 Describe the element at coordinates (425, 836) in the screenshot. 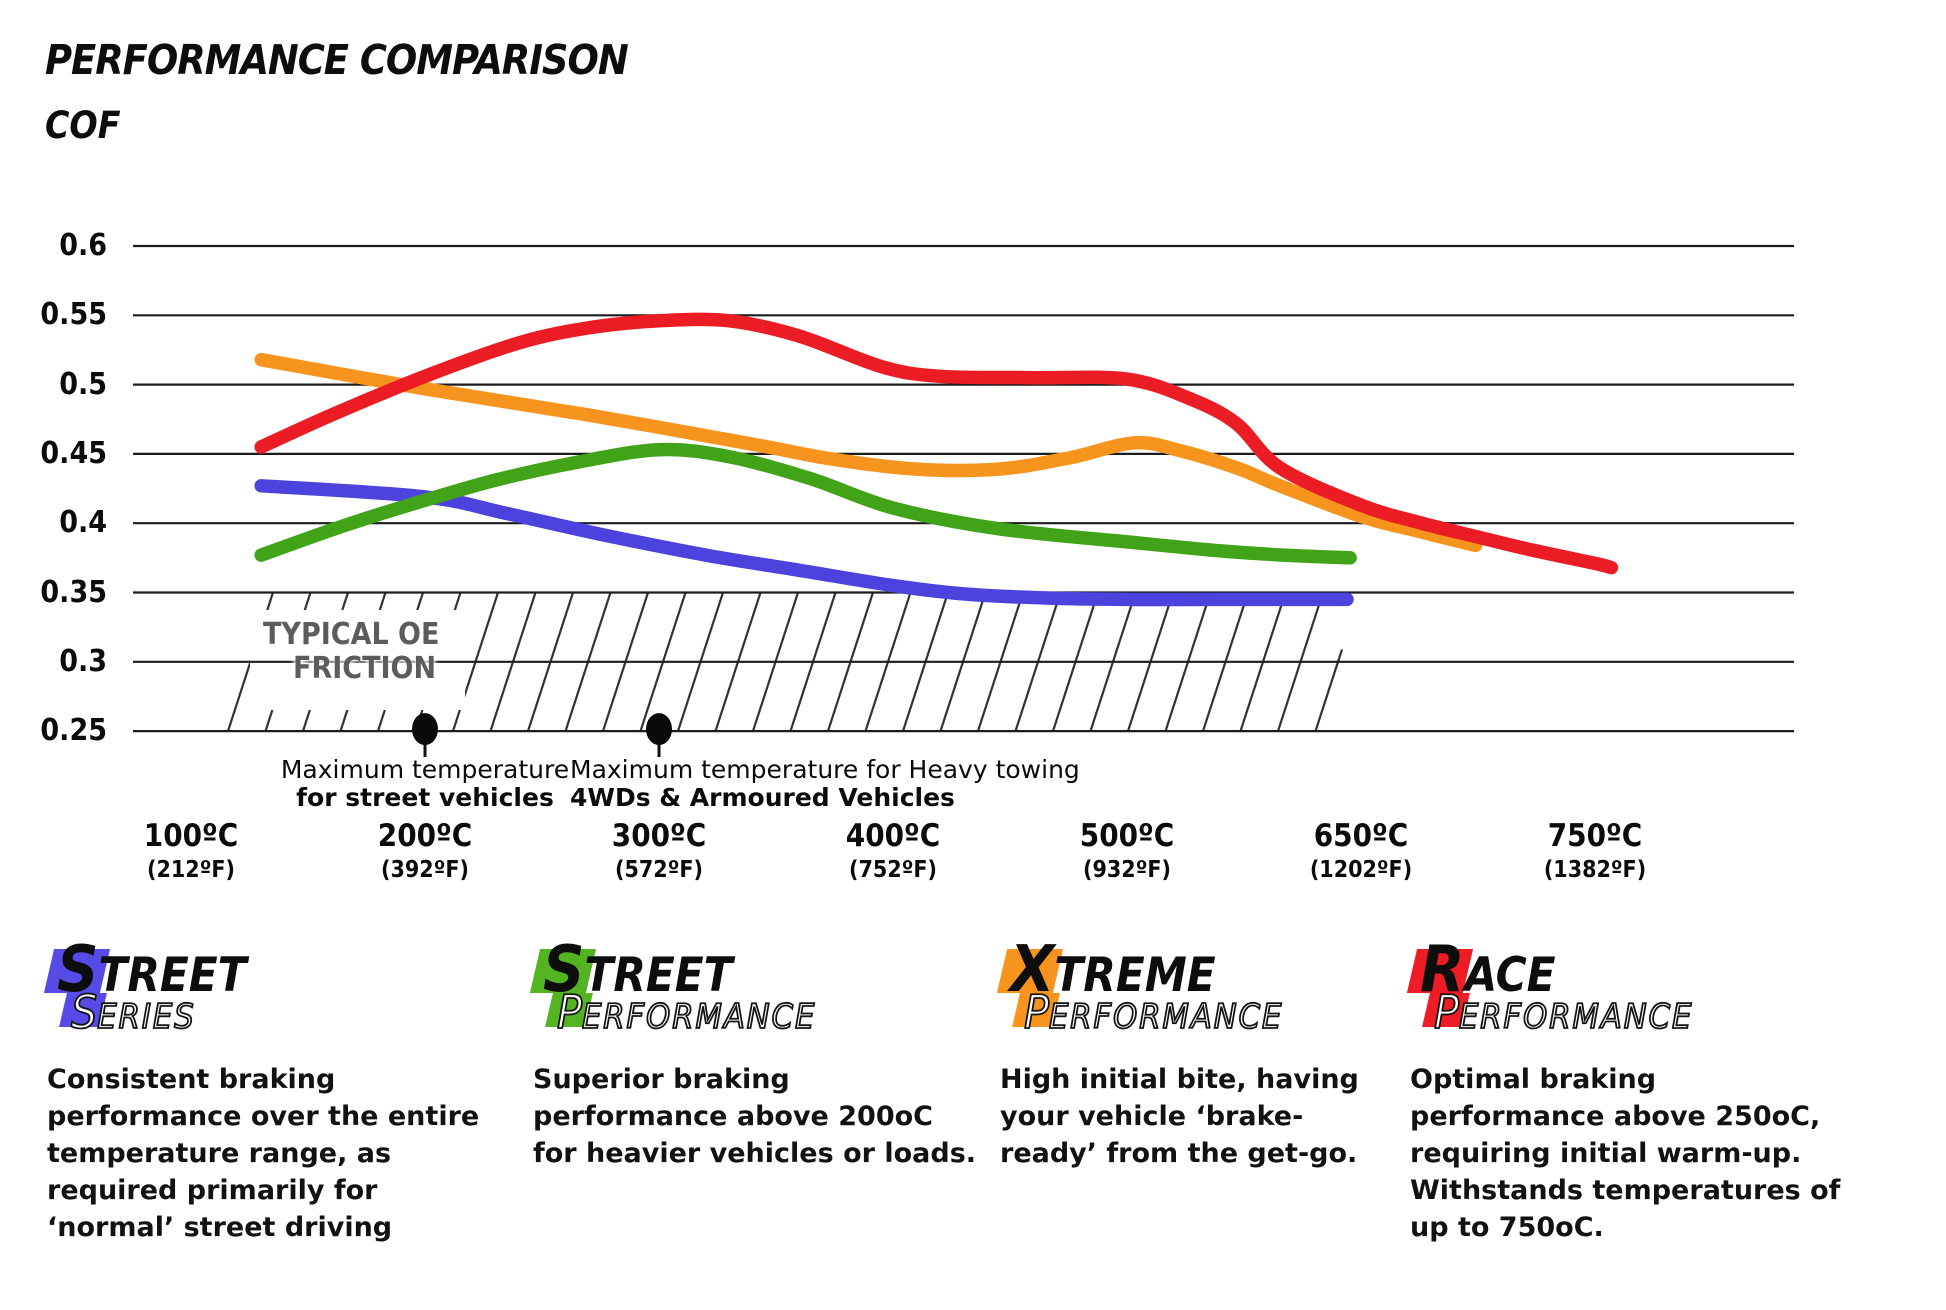

I see `x-tick-celsius: 200ºC` at that location.